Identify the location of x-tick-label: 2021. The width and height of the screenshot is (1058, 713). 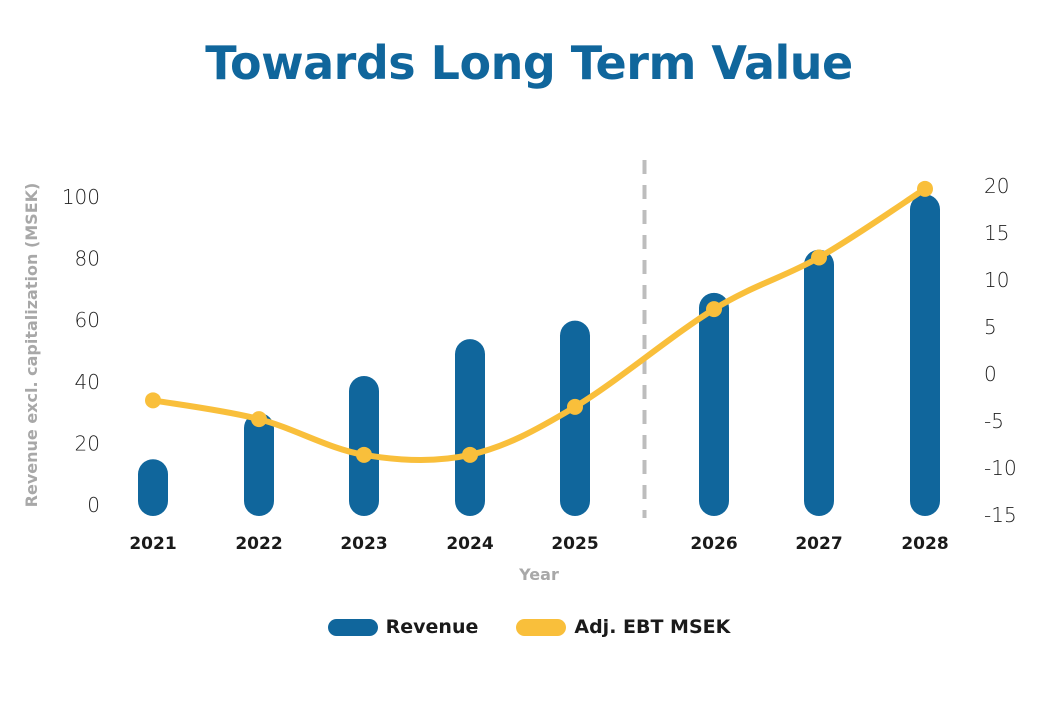
(152, 544).